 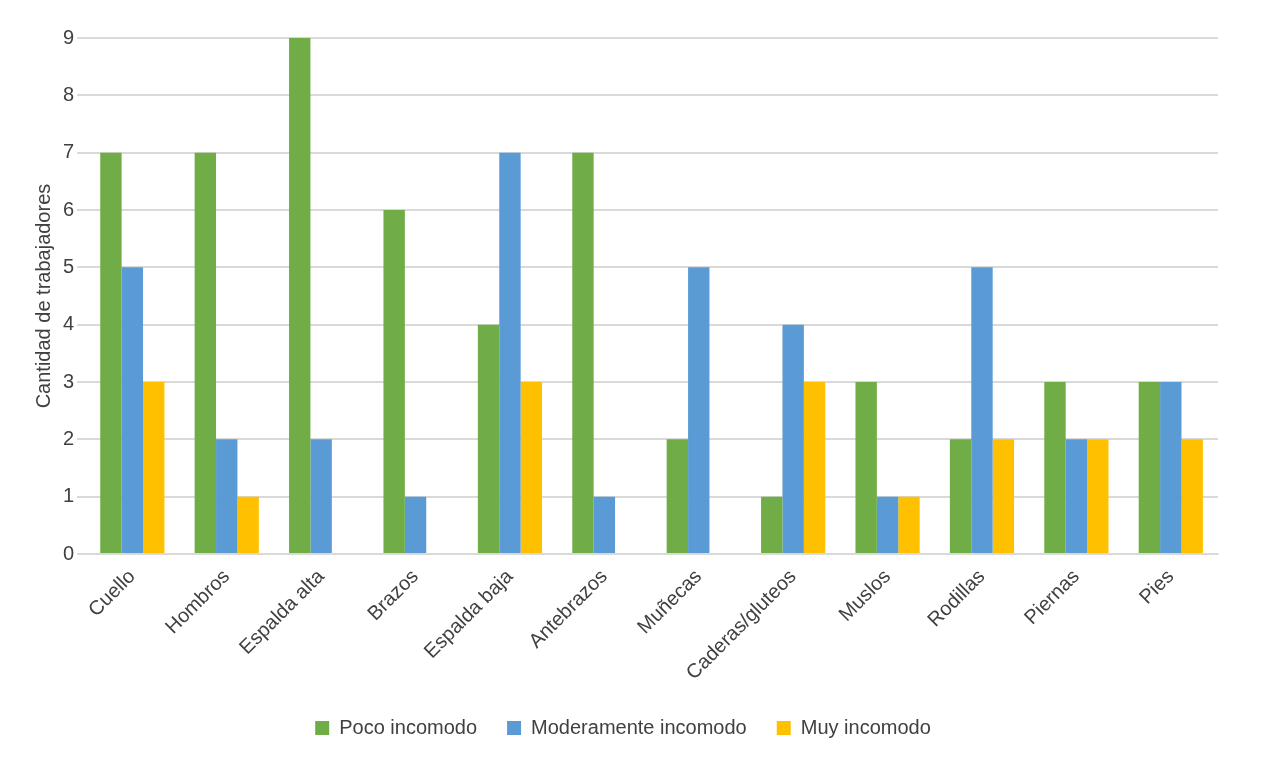 What do you see at coordinates (69, 265) in the screenshot?
I see `y-tick-label: 5` at bounding box center [69, 265].